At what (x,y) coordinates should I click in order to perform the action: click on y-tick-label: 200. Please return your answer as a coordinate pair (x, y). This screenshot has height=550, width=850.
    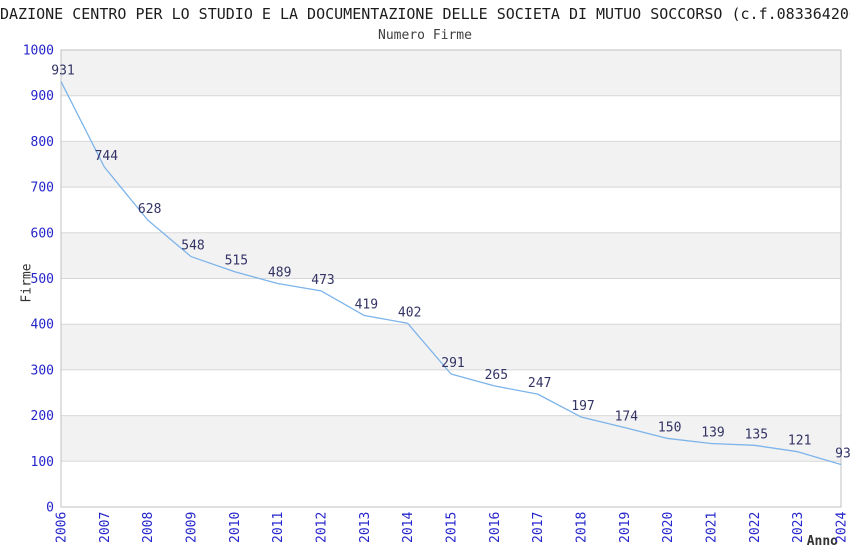
    Looking at the image, I should click on (42, 416).